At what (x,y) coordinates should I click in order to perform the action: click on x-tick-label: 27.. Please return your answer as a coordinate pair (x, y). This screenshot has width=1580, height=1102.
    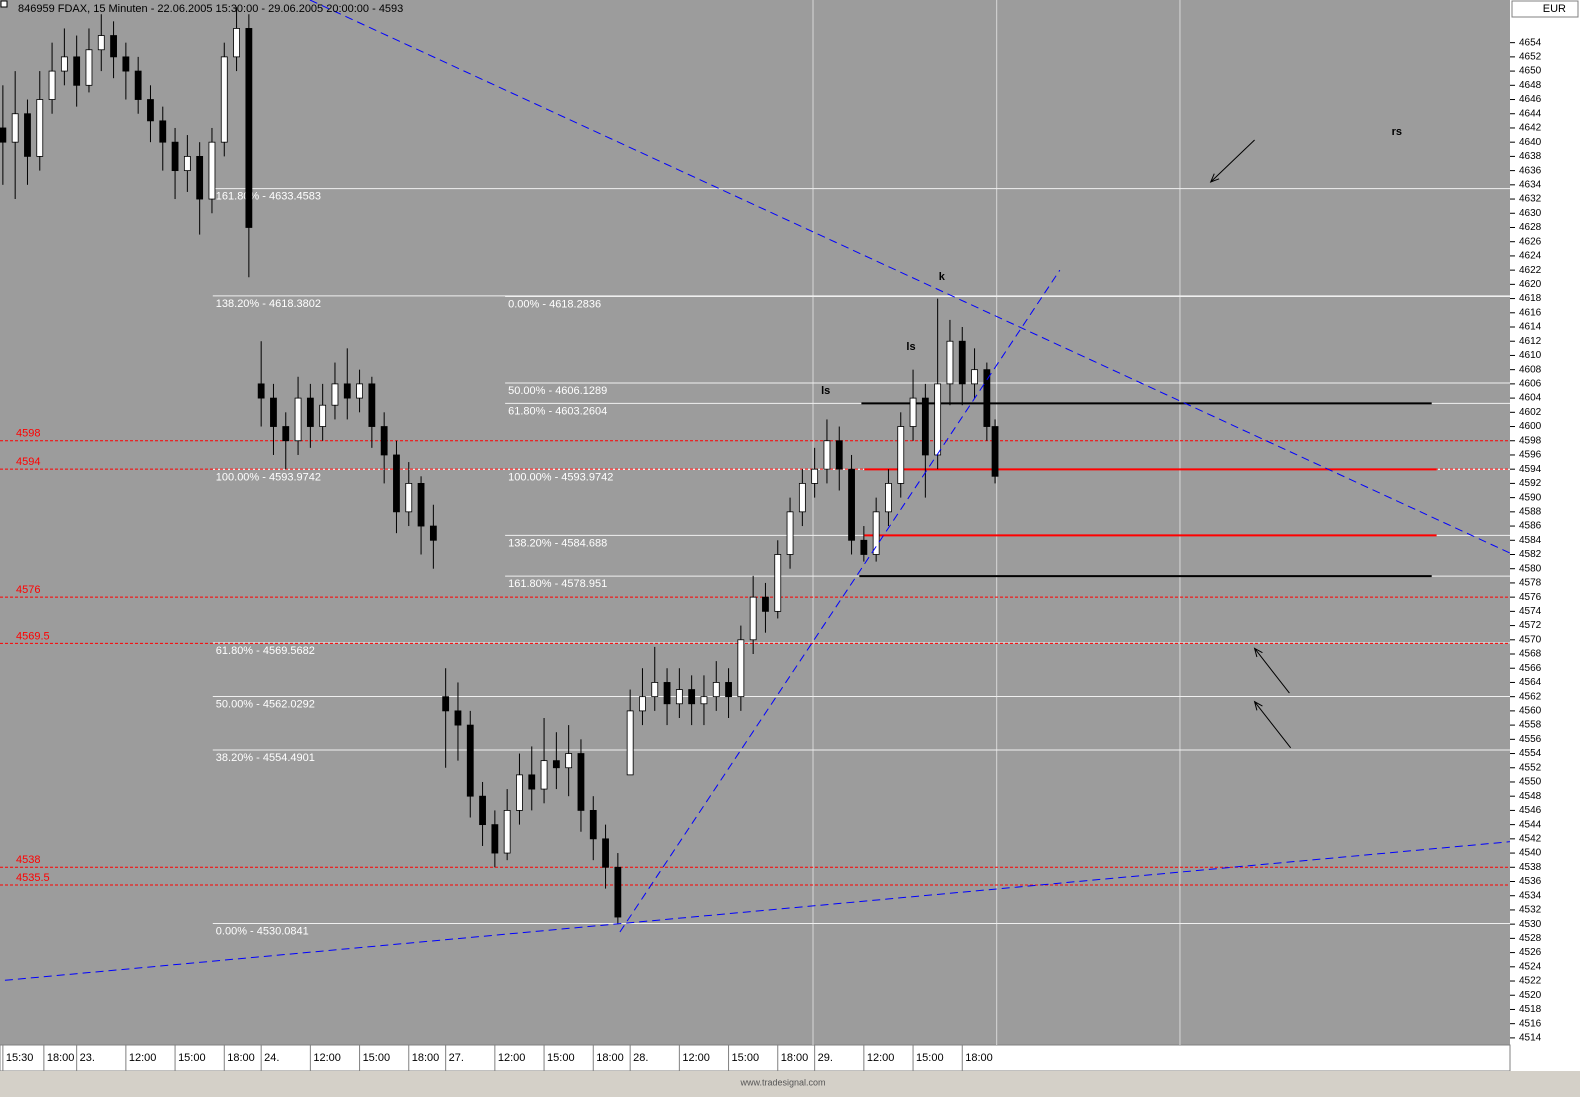
    Looking at the image, I should click on (456, 1058).